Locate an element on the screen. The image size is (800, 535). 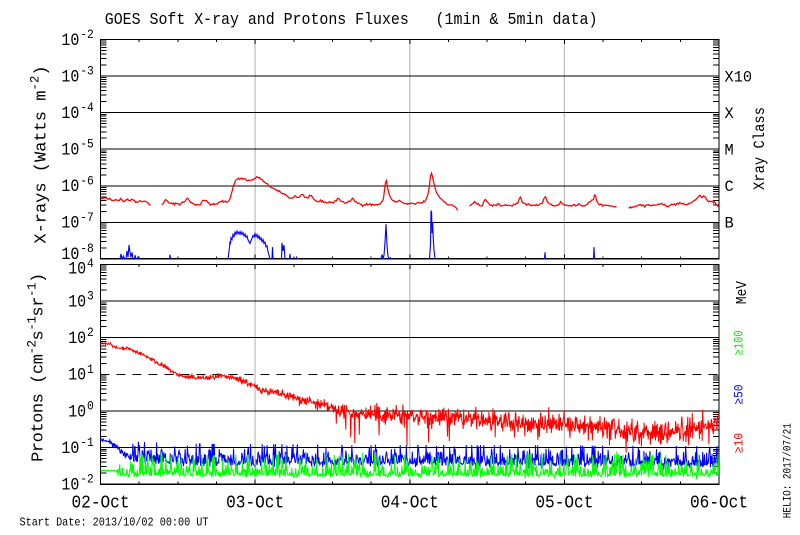
svg-text: ≥10 is located at coordinates (740, 443).